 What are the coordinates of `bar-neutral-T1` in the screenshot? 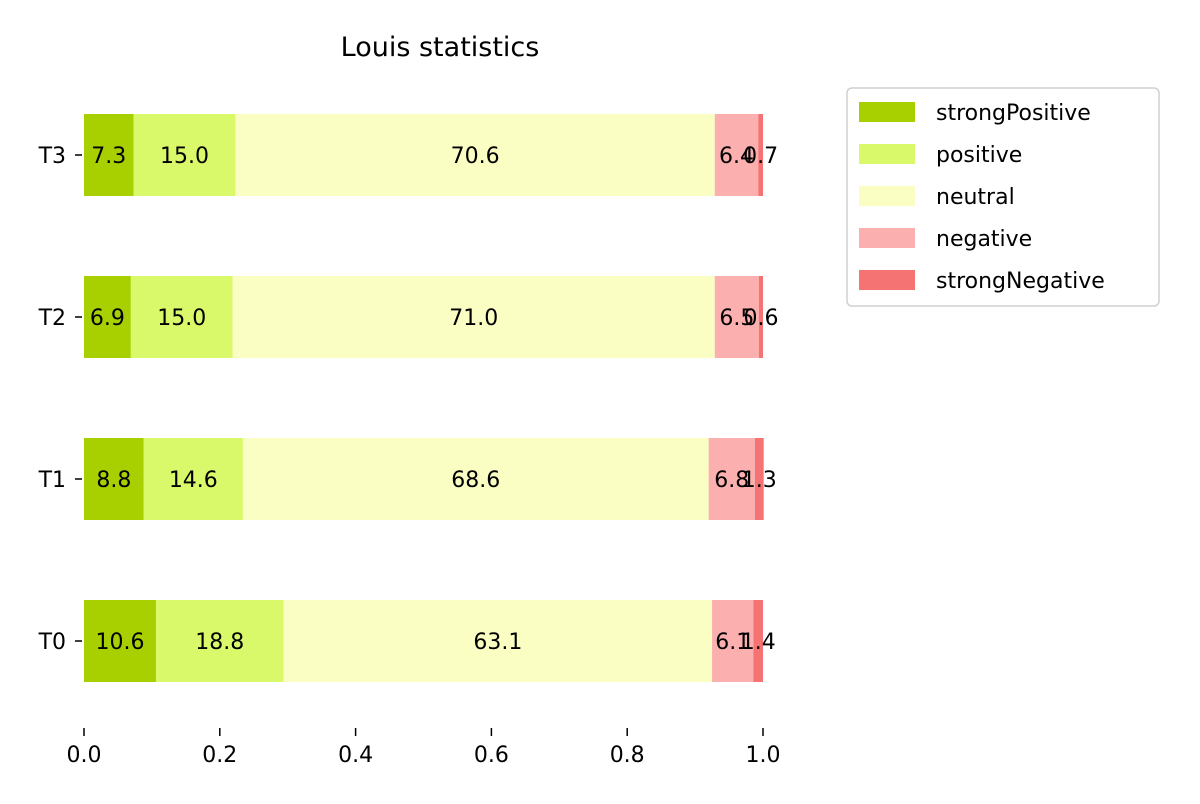 It's located at (475, 479).